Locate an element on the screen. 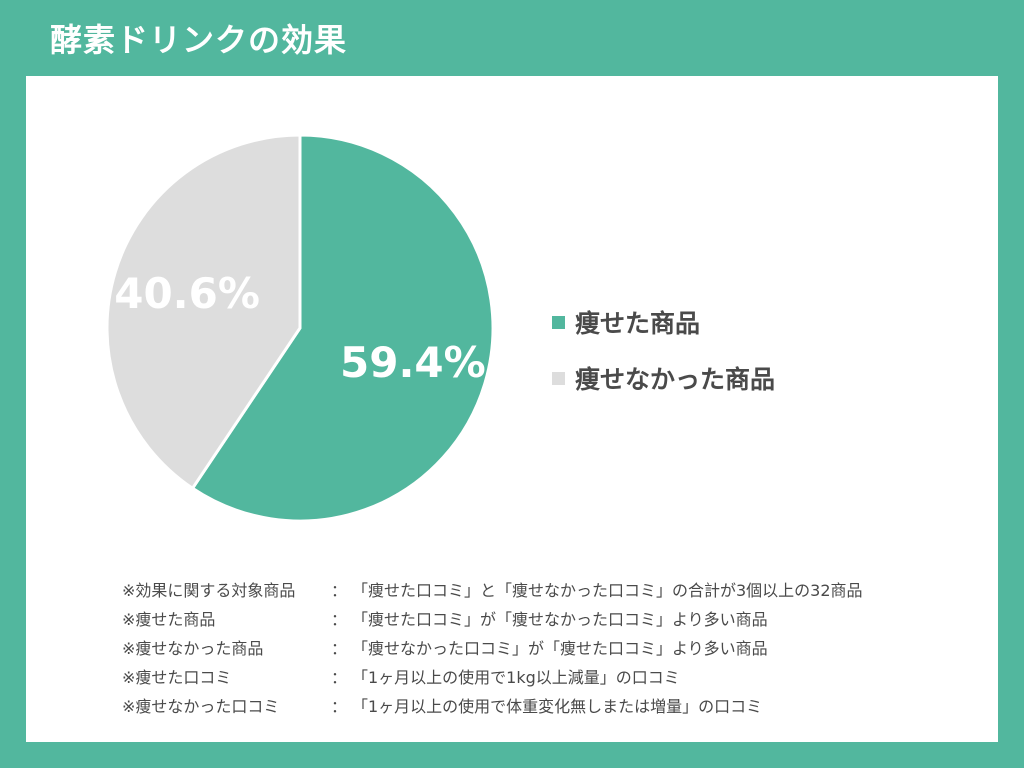  footnote-desc: 「1ヶ月以上の使用で体重変化無しまたは増量」の口コミ is located at coordinates (557, 706).